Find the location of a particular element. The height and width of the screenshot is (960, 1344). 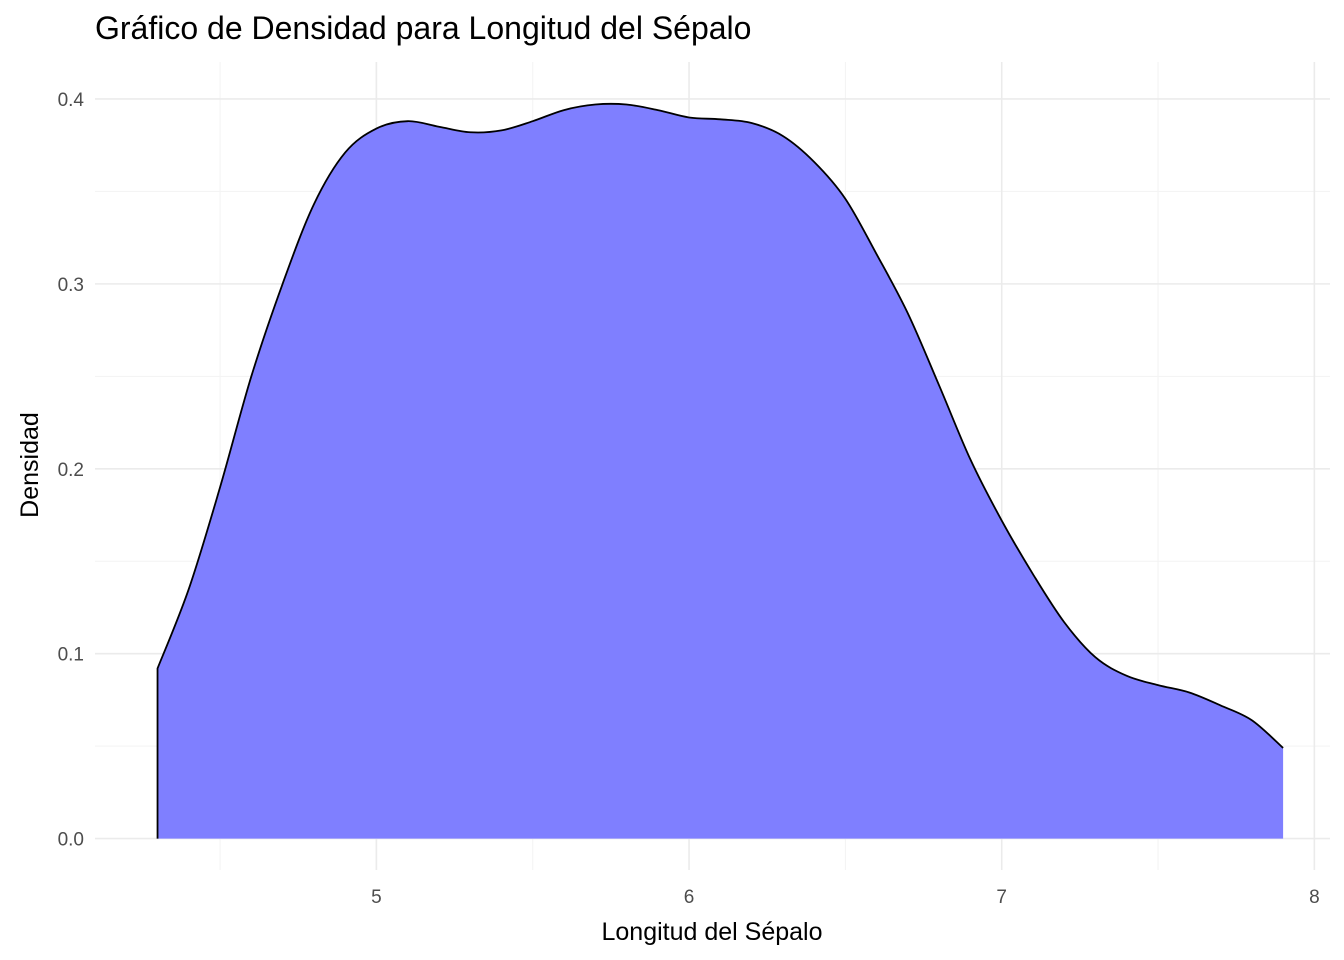

x-axis-title: Longitud del Sépalo is located at coordinates (711, 932).